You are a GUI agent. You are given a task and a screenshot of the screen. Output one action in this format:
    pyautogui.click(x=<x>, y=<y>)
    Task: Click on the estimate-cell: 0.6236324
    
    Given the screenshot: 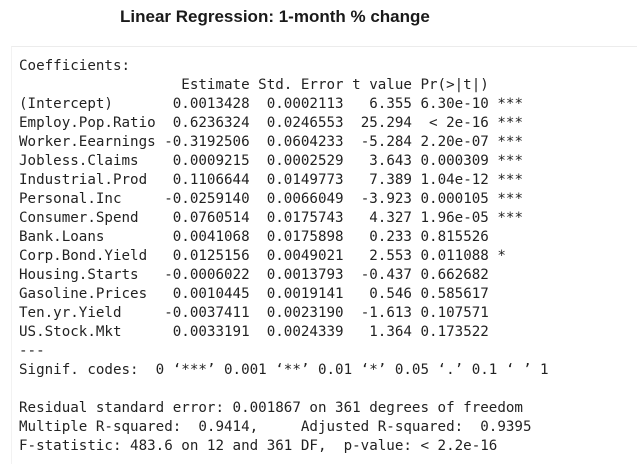 What is the action you would take?
    pyautogui.click(x=207, y=123)
    